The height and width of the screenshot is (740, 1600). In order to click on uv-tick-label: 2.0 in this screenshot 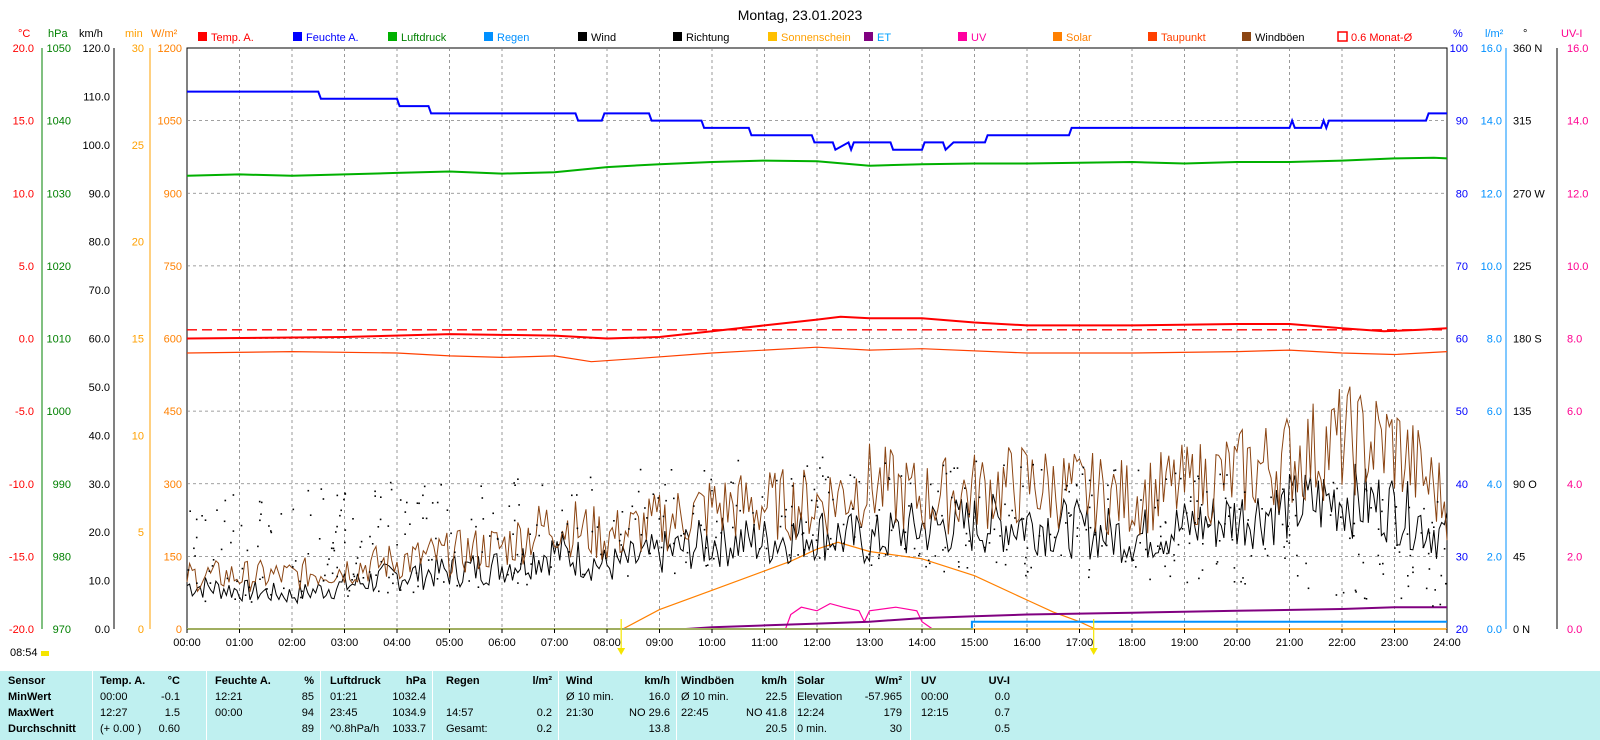, I will do `click(1574, 557)`.